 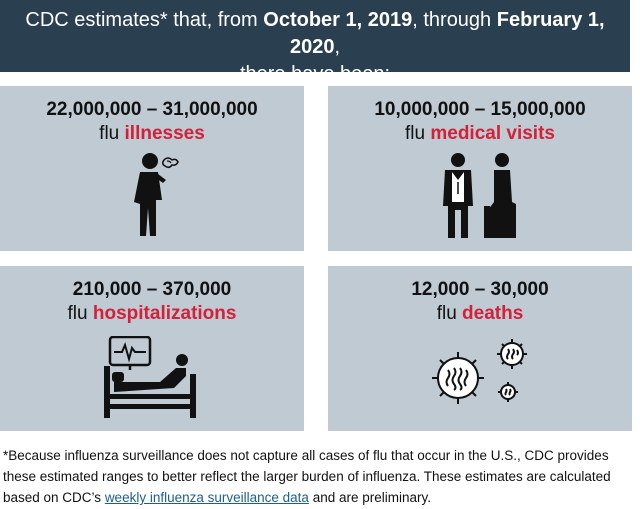 What do you see at coordinates (492, 133) in the screenshot?
I see `medical-visits-highlight: medical visits` at bounding box center [492, 133].